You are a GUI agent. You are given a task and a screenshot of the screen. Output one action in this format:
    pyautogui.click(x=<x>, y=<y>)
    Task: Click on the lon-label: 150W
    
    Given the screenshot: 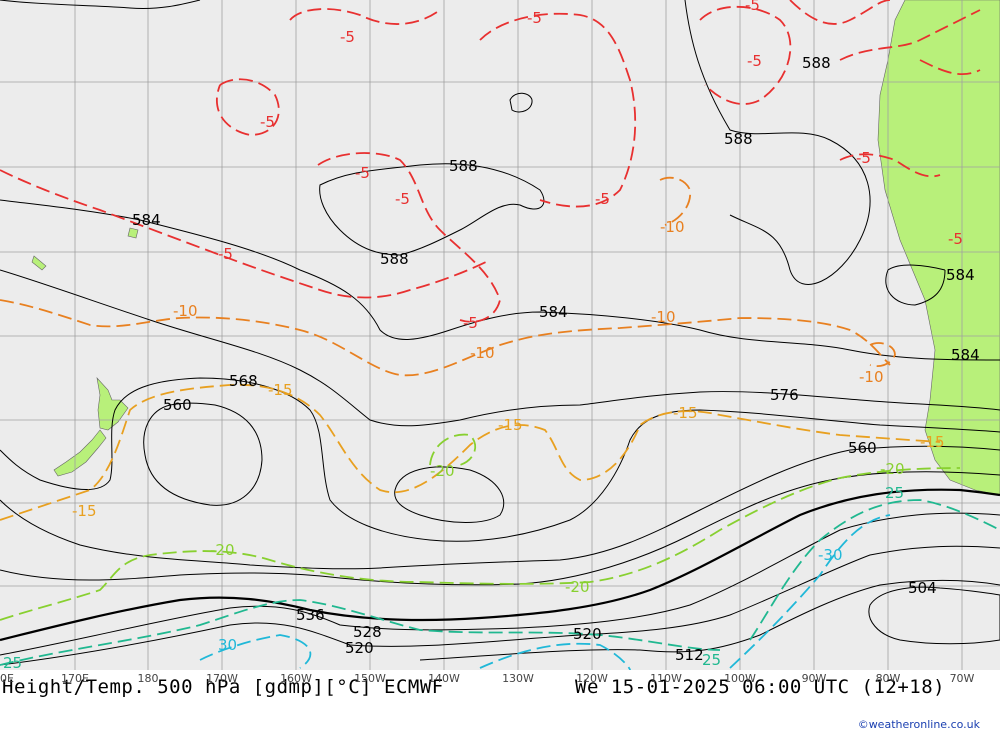 What is the action you would take?
    pyautogui.click(x=370, y=678)
    